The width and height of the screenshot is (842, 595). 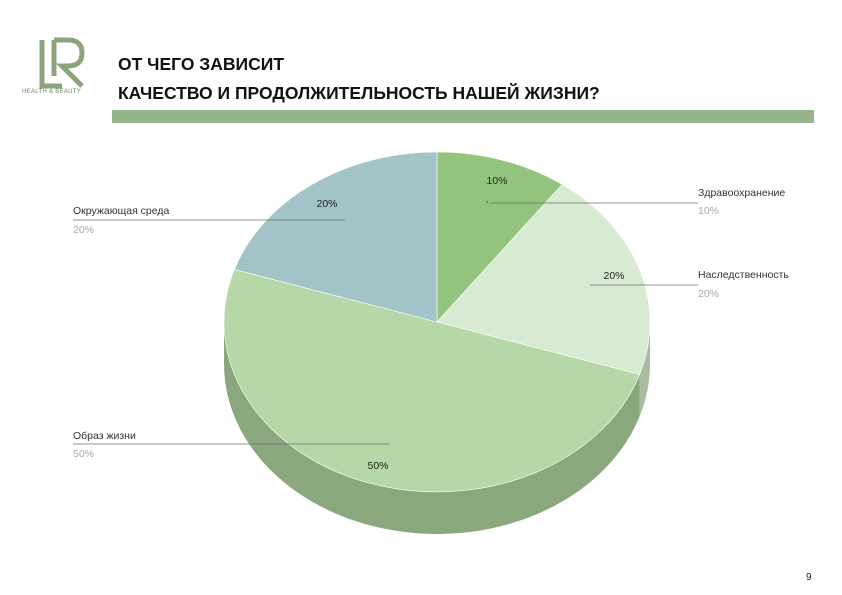 What do you see at coordinates (463, 116) in the screenshot?
I see `header-accent-bar` at bounding box center [463, 116].